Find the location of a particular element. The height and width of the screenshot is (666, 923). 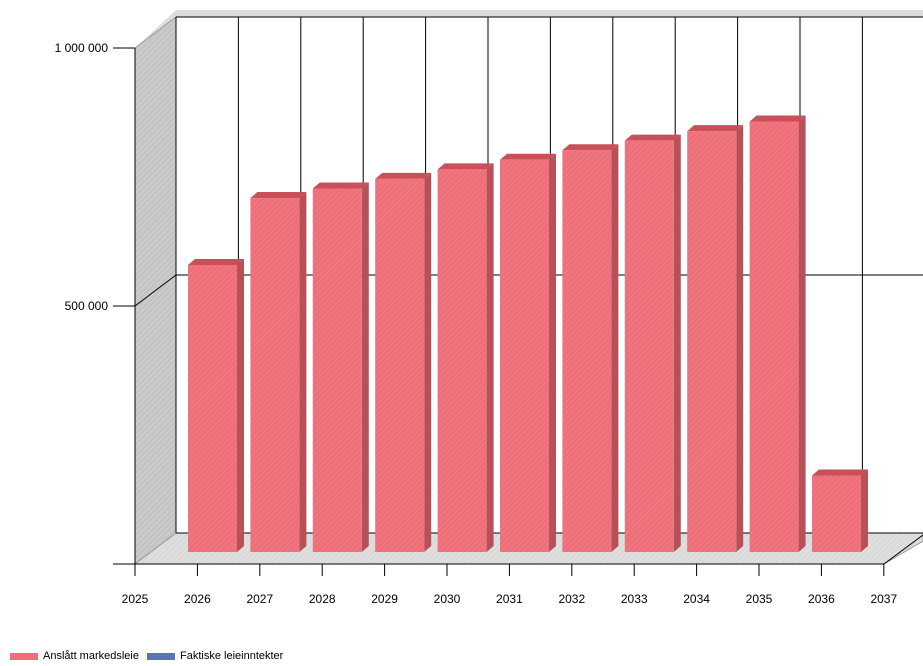

grid-line-wall is located at coordinates (155, 290).